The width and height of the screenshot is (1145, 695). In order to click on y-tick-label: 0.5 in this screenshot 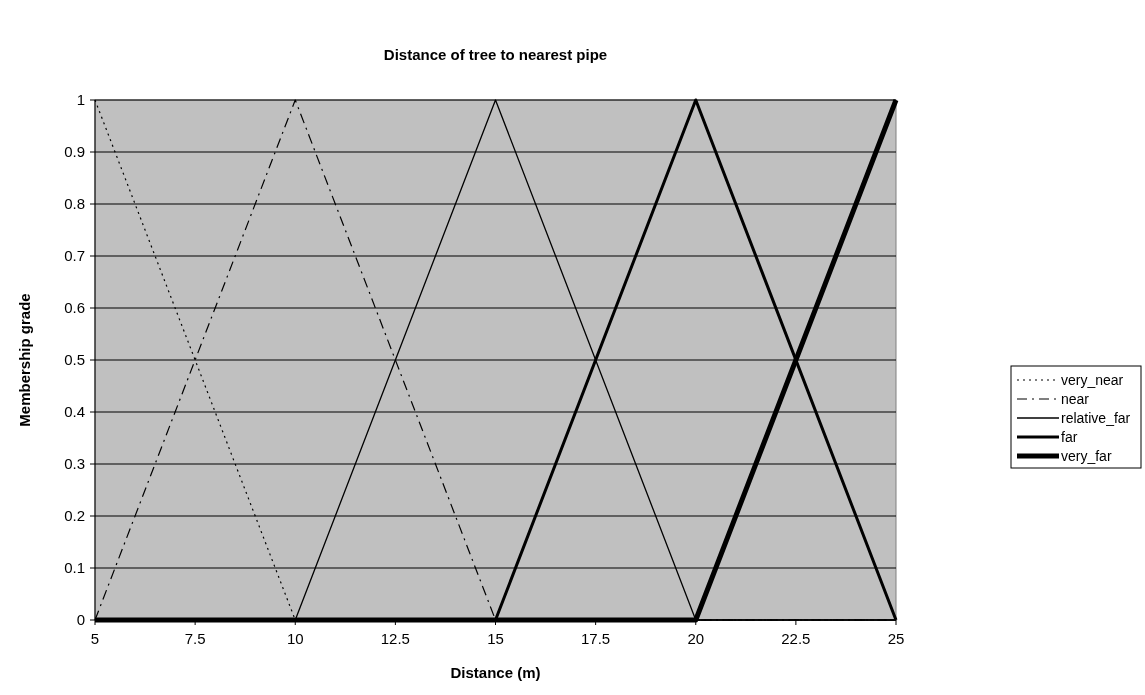, I will do `click(74, 359)`.